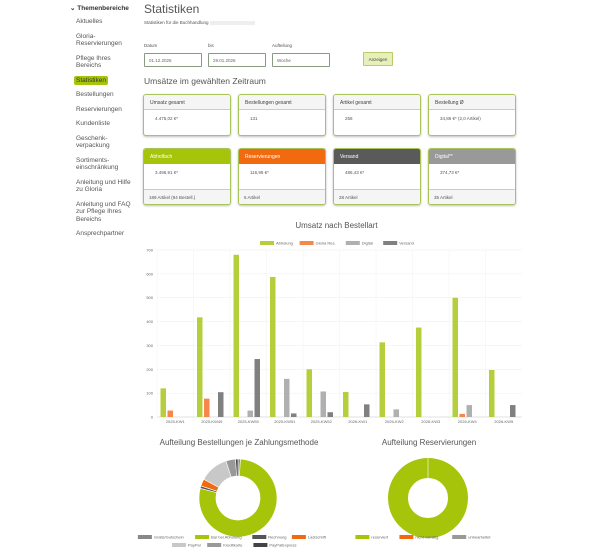 The width and height of the screenshot is (615, 555). I want to click on show-button: Anzeigen, so click(378, 59).